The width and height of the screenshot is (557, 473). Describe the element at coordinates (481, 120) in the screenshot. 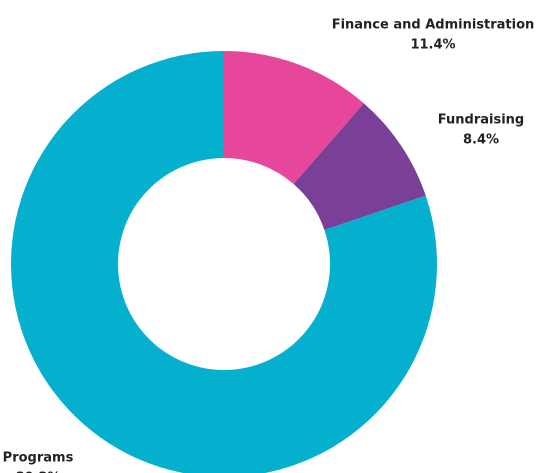

I see `segment-label: Fundraising` at that location.